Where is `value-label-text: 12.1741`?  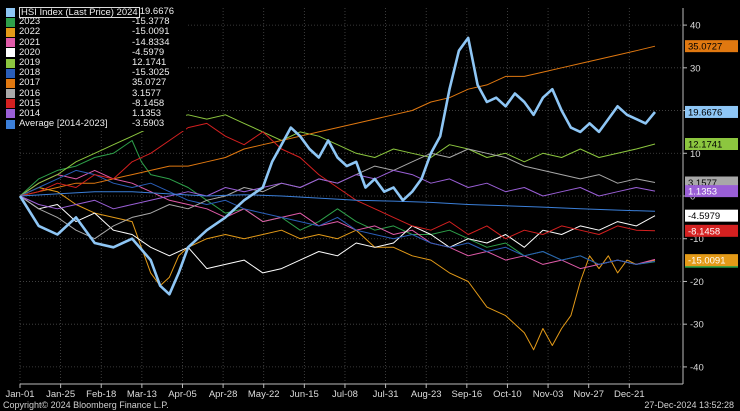 value-label-text: 12.1741 is located at coordinates (705, 145).